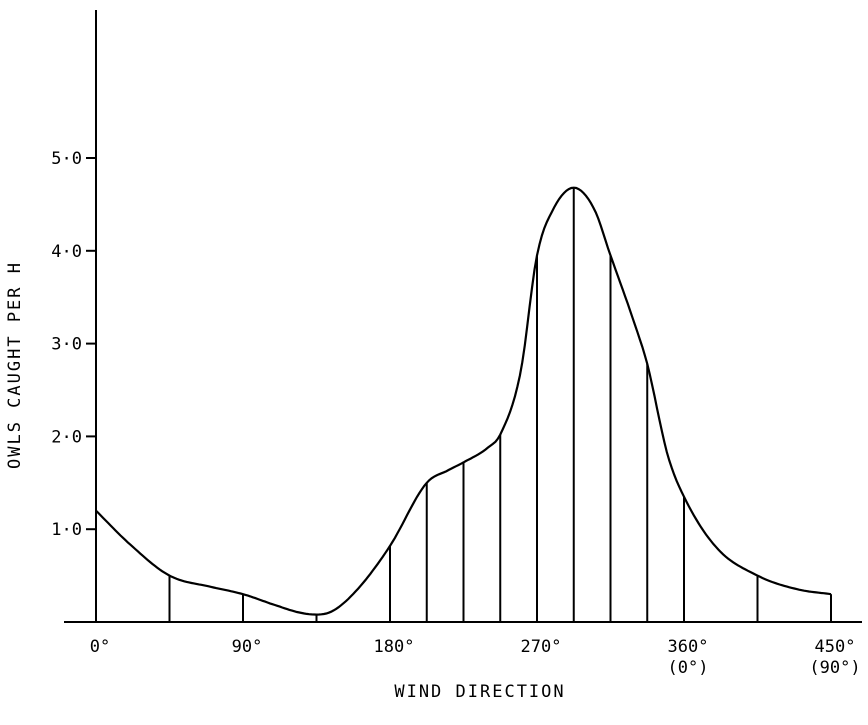 The image size is (868, 725). I want to click on y-tick-label: 2·0, so click(66, 437).